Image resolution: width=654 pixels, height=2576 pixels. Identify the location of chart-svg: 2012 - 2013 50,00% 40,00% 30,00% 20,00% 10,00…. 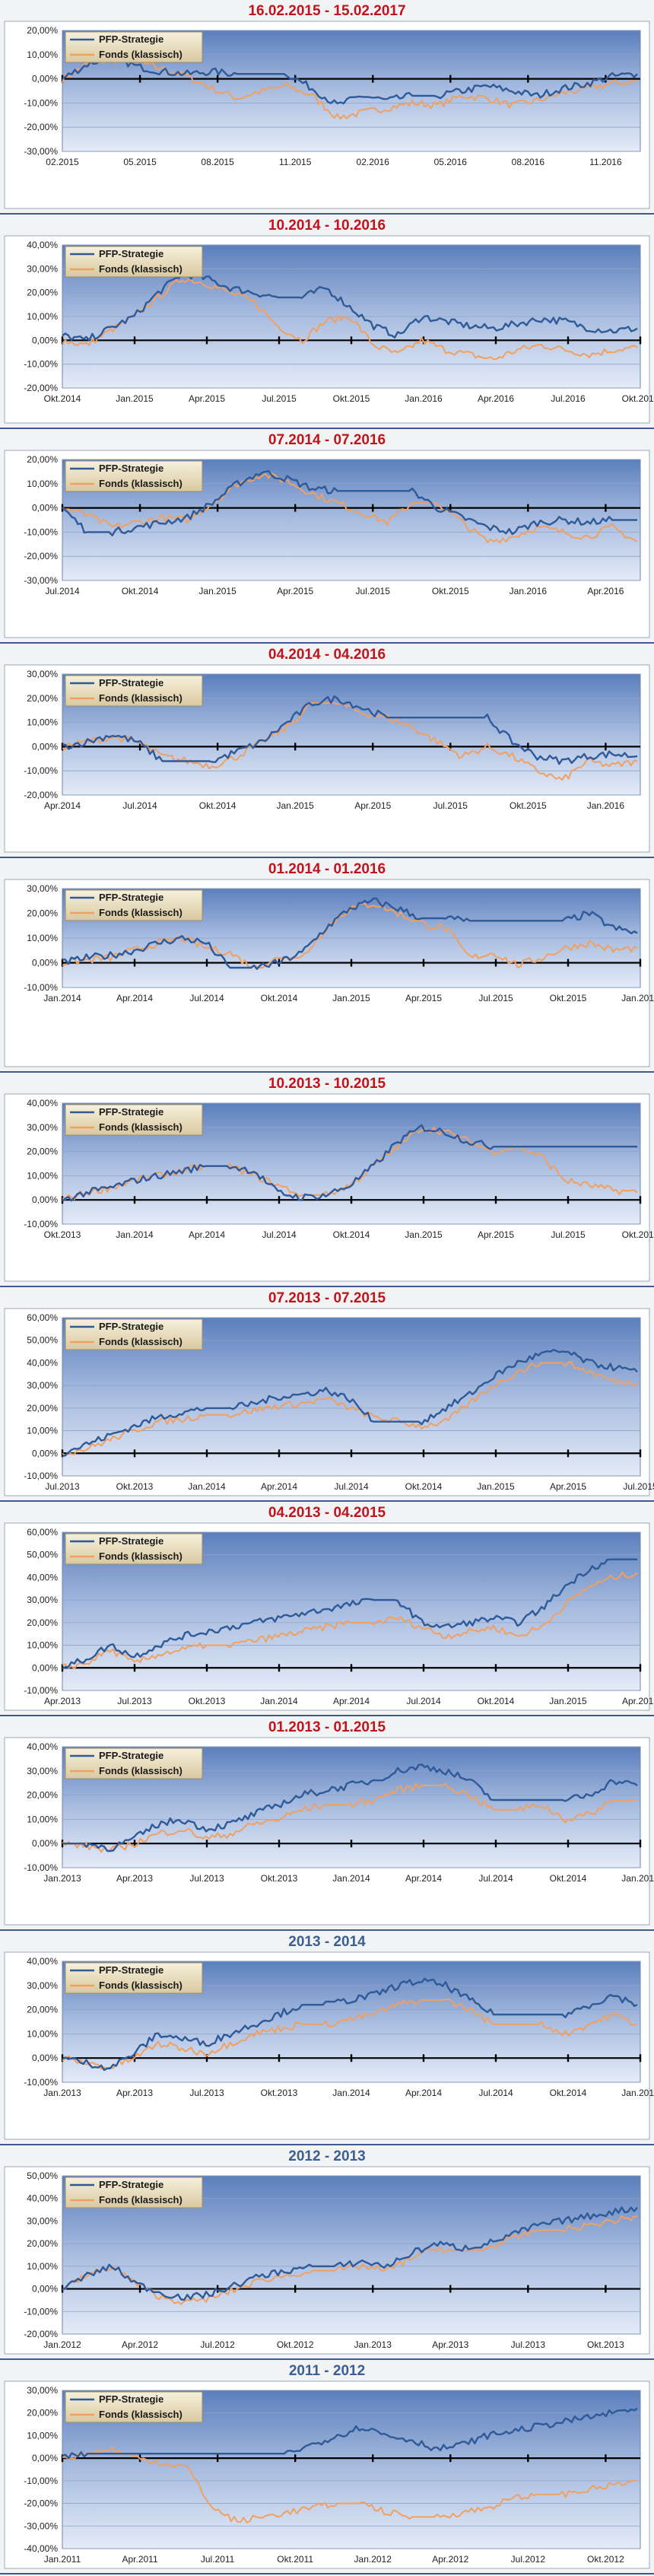
(327, 2251).